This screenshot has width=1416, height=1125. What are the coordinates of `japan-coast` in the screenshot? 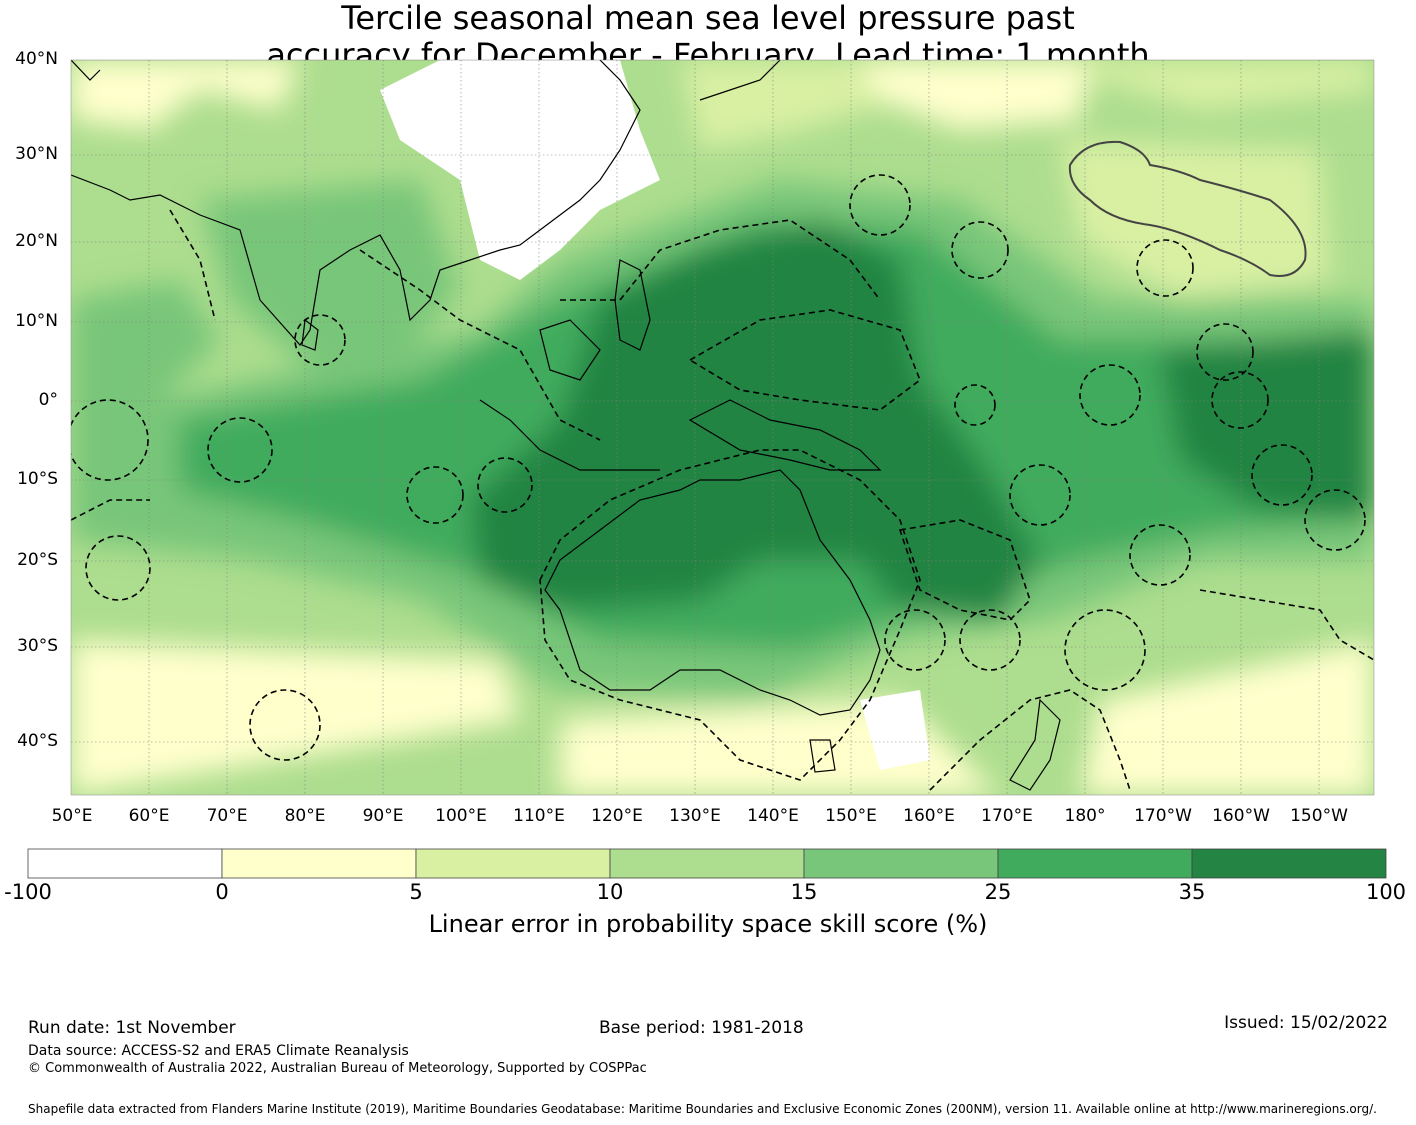 It's located at (740, 80).